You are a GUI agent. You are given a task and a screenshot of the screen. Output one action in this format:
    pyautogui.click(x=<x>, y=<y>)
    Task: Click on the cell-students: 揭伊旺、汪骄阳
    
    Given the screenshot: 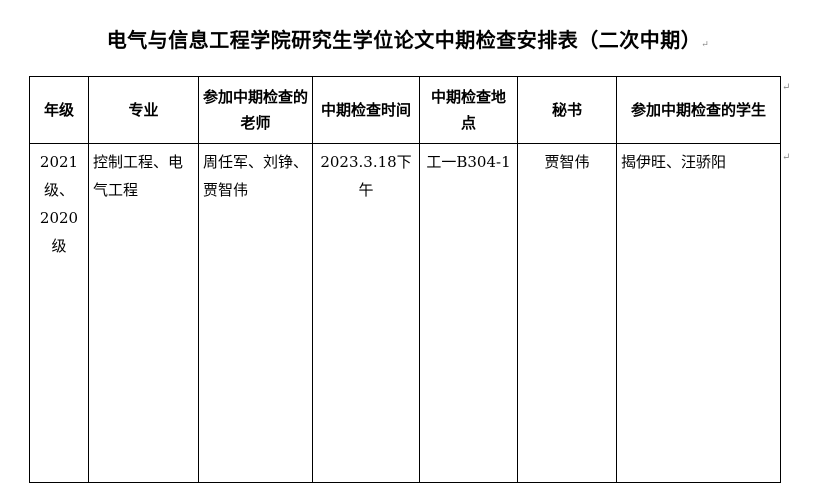 What is the action you would take?
    pyautogui.click(x=698, y=313)
    